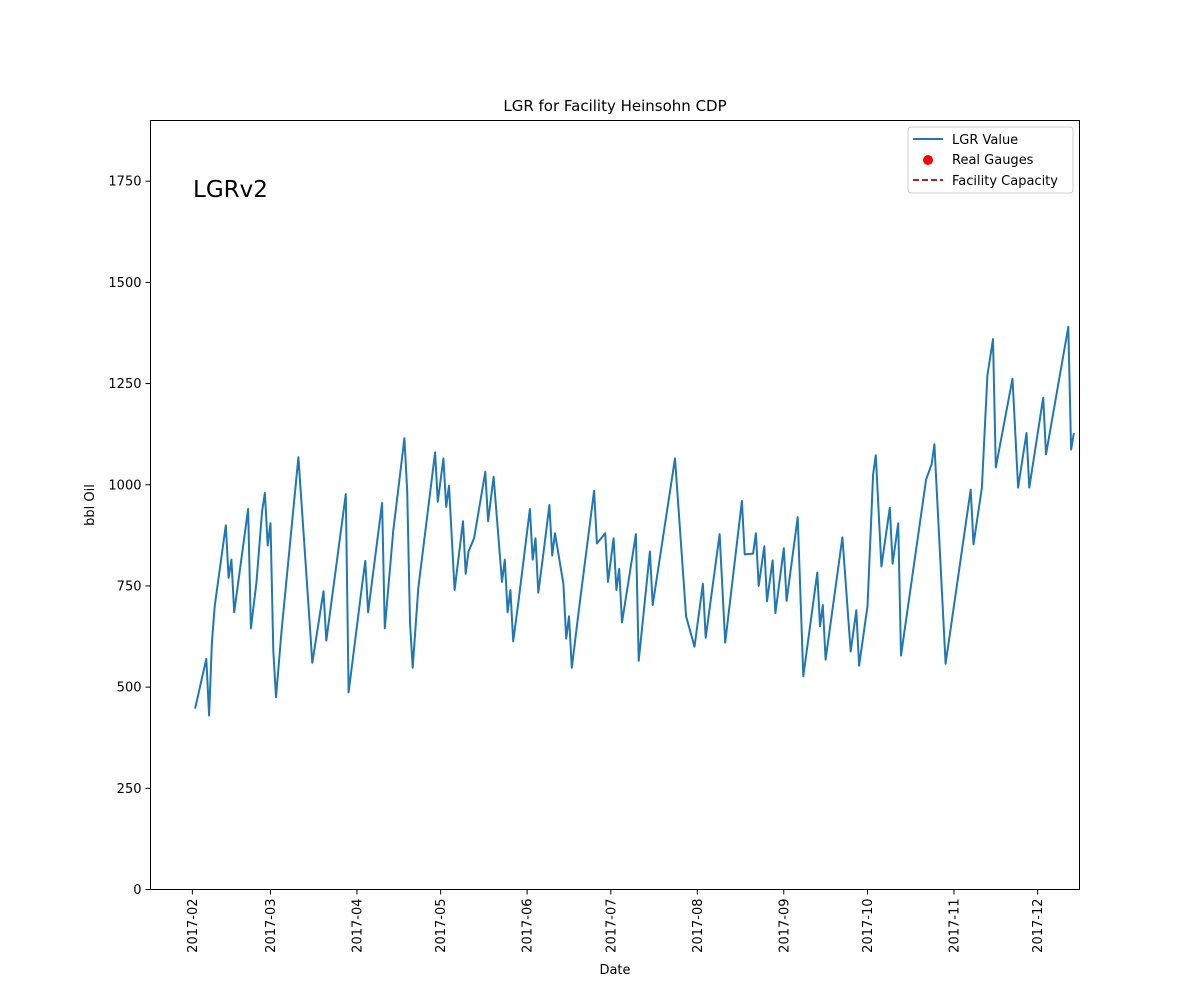 The width and height of the screenshot is (1200, 1000). What do you see at coordinates (124, 384) in the screenshot?
I see `y-tick-label: 1250` at bounding box center [124, 384].